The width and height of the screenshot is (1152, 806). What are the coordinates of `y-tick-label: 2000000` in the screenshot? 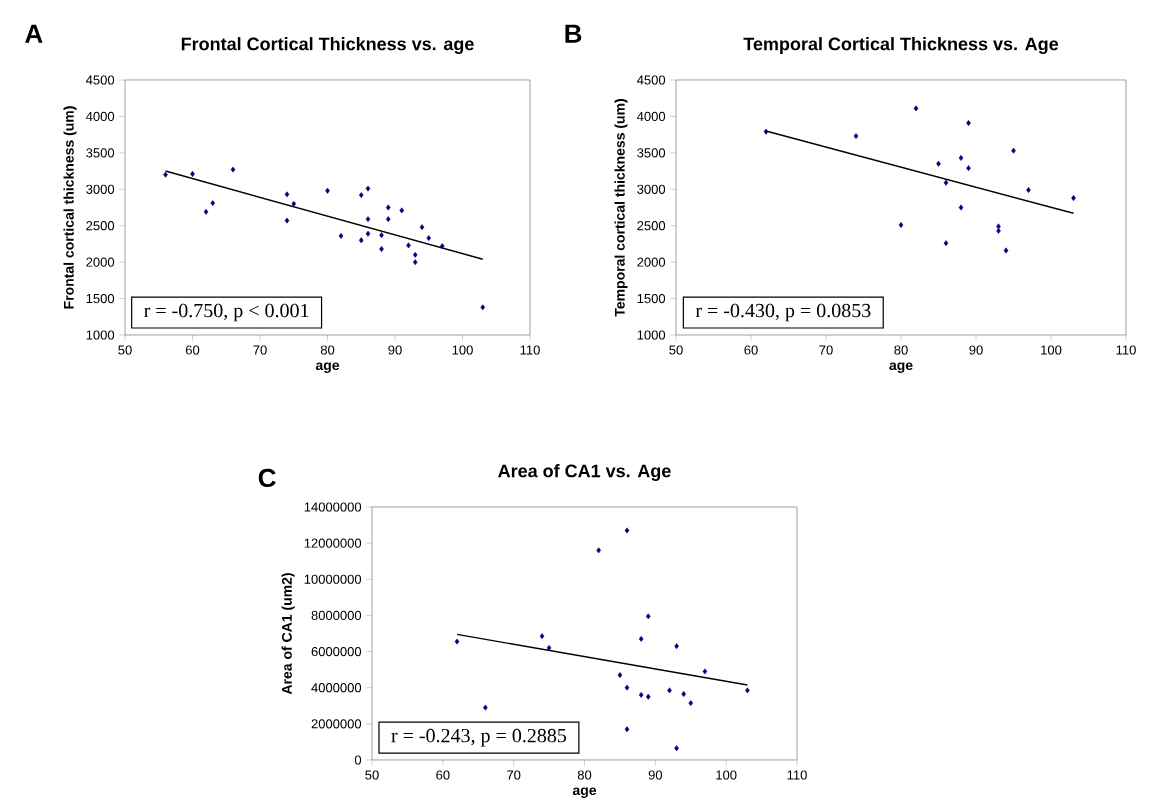 It's located at (336, 724).